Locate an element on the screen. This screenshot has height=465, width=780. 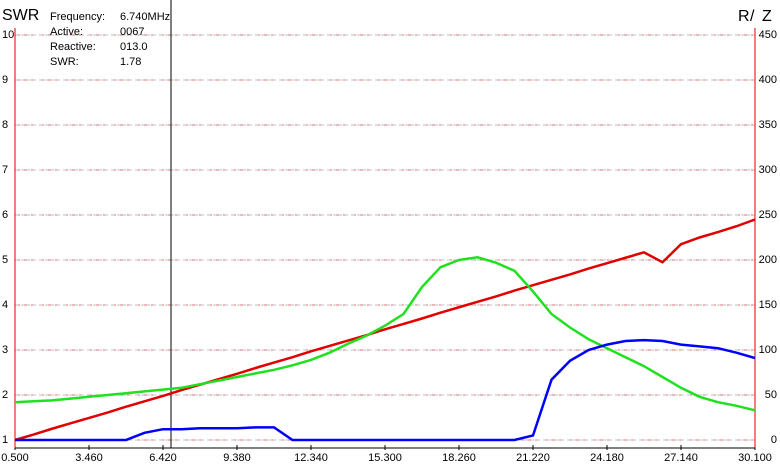
y2-tick-label: 250 is located at coordinates (768, 215).